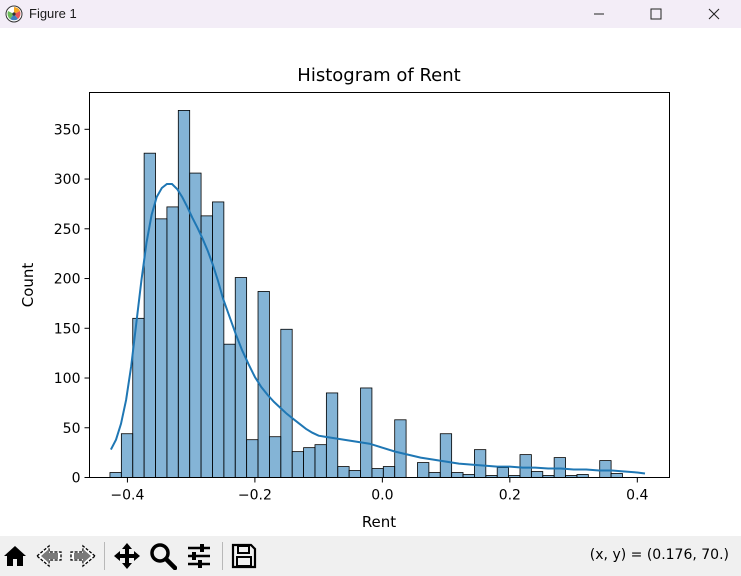  I want to click on zoom-button, so click(163, 556).